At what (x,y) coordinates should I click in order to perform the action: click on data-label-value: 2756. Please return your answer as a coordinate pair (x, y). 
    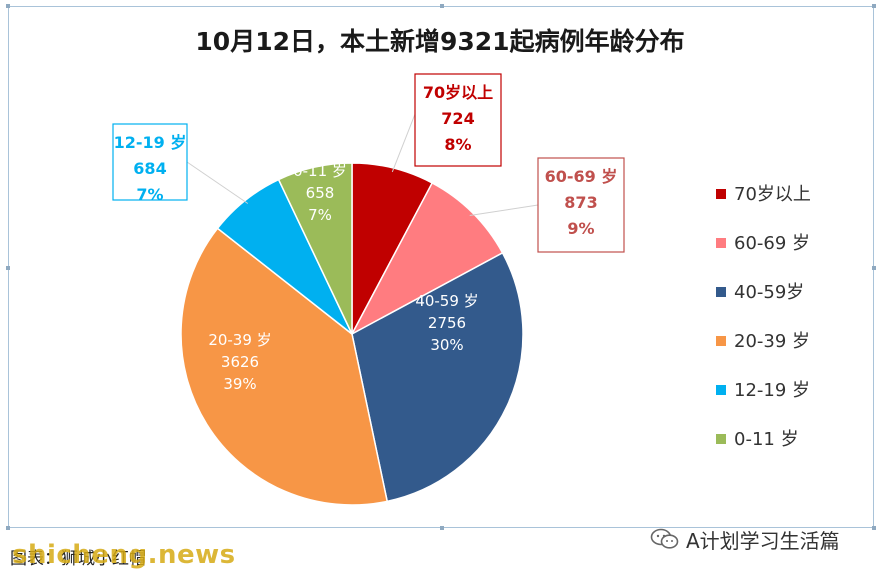
    Looking at the image, I should click on (447, 323).